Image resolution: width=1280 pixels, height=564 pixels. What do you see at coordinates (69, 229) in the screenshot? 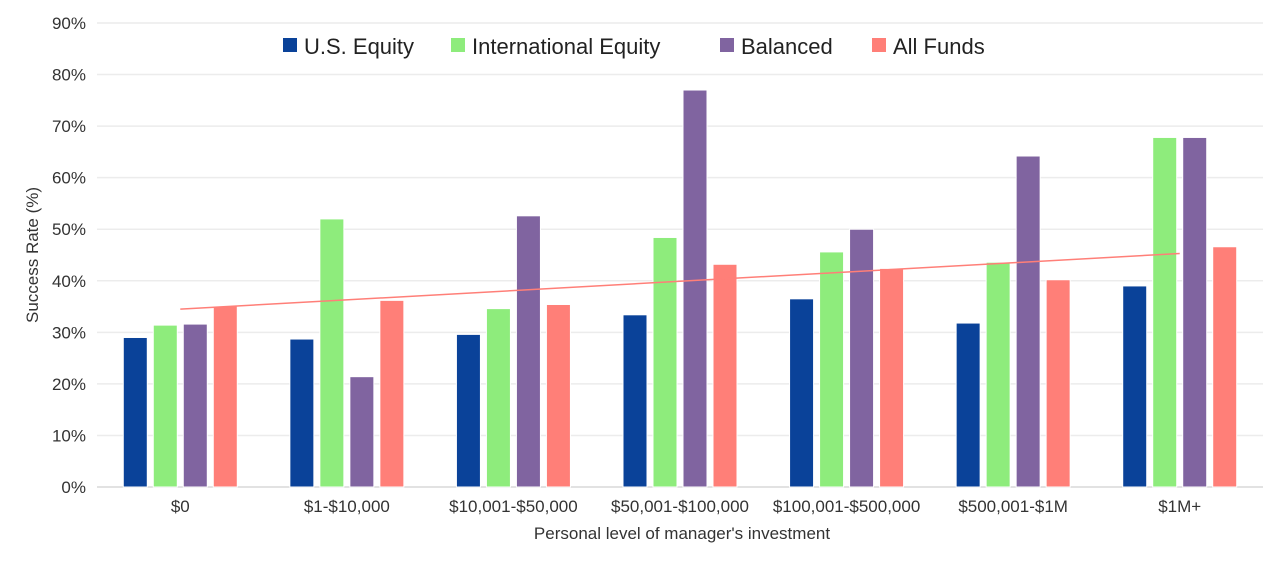
I see `y-tick-label: 50%` at bounding box center [69, 229].